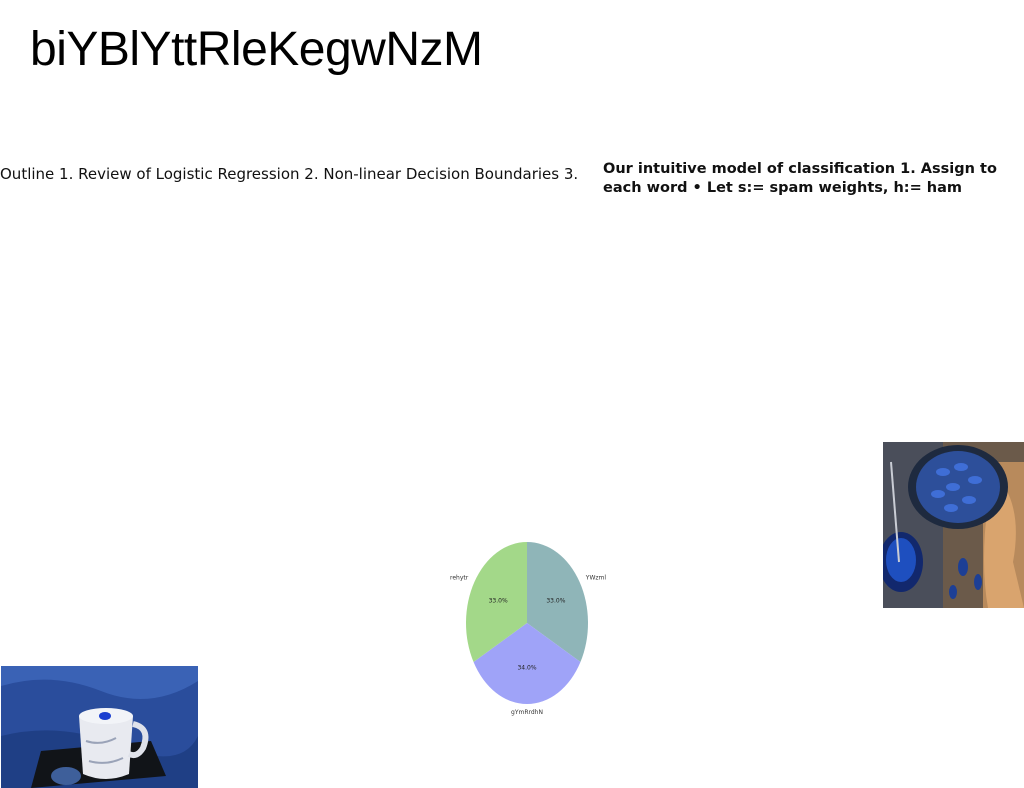 The height and width of the screenshot is (788, 1024). What do you see at coordinates (459, 578) in the screenshot?
I see `pie-category-label: rehytr` at bounding box center [459, 578].